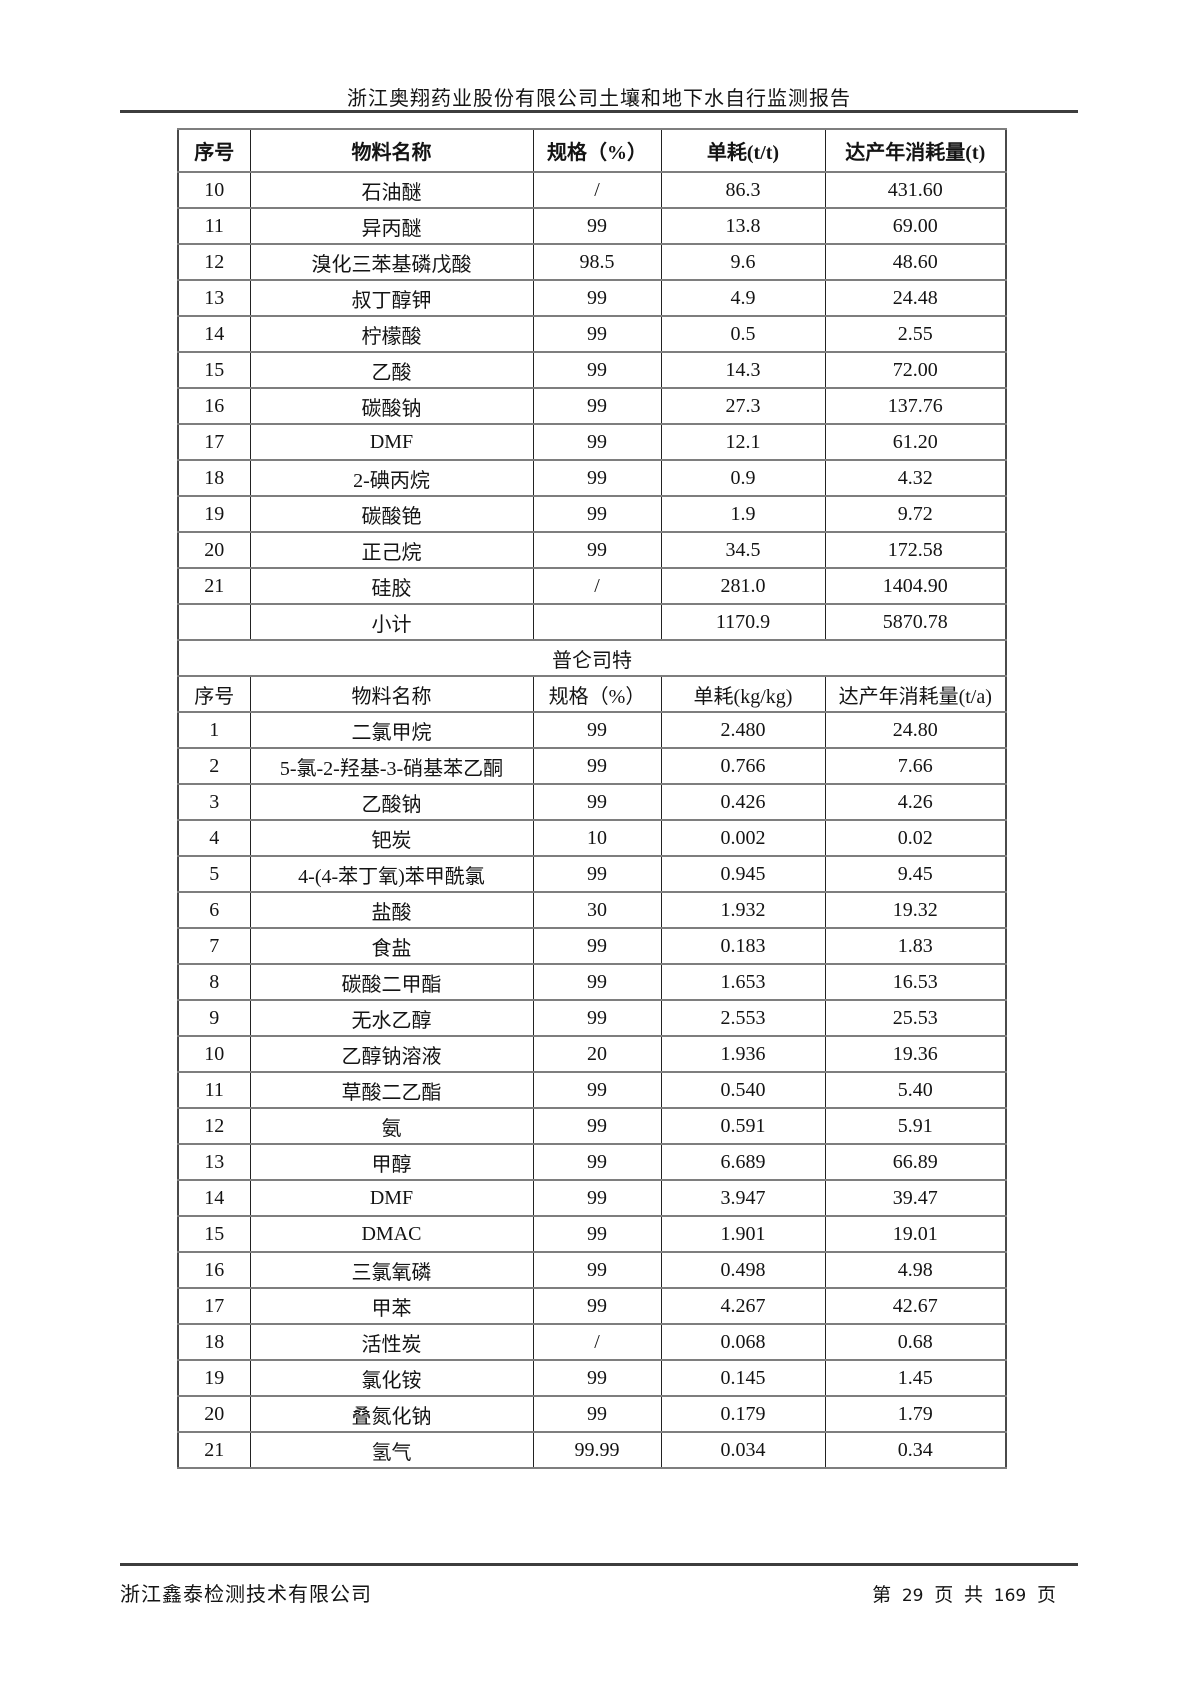 The width and height of the screenshot is (1199, 1696). I want to click on table-cell, so click(214, 622).